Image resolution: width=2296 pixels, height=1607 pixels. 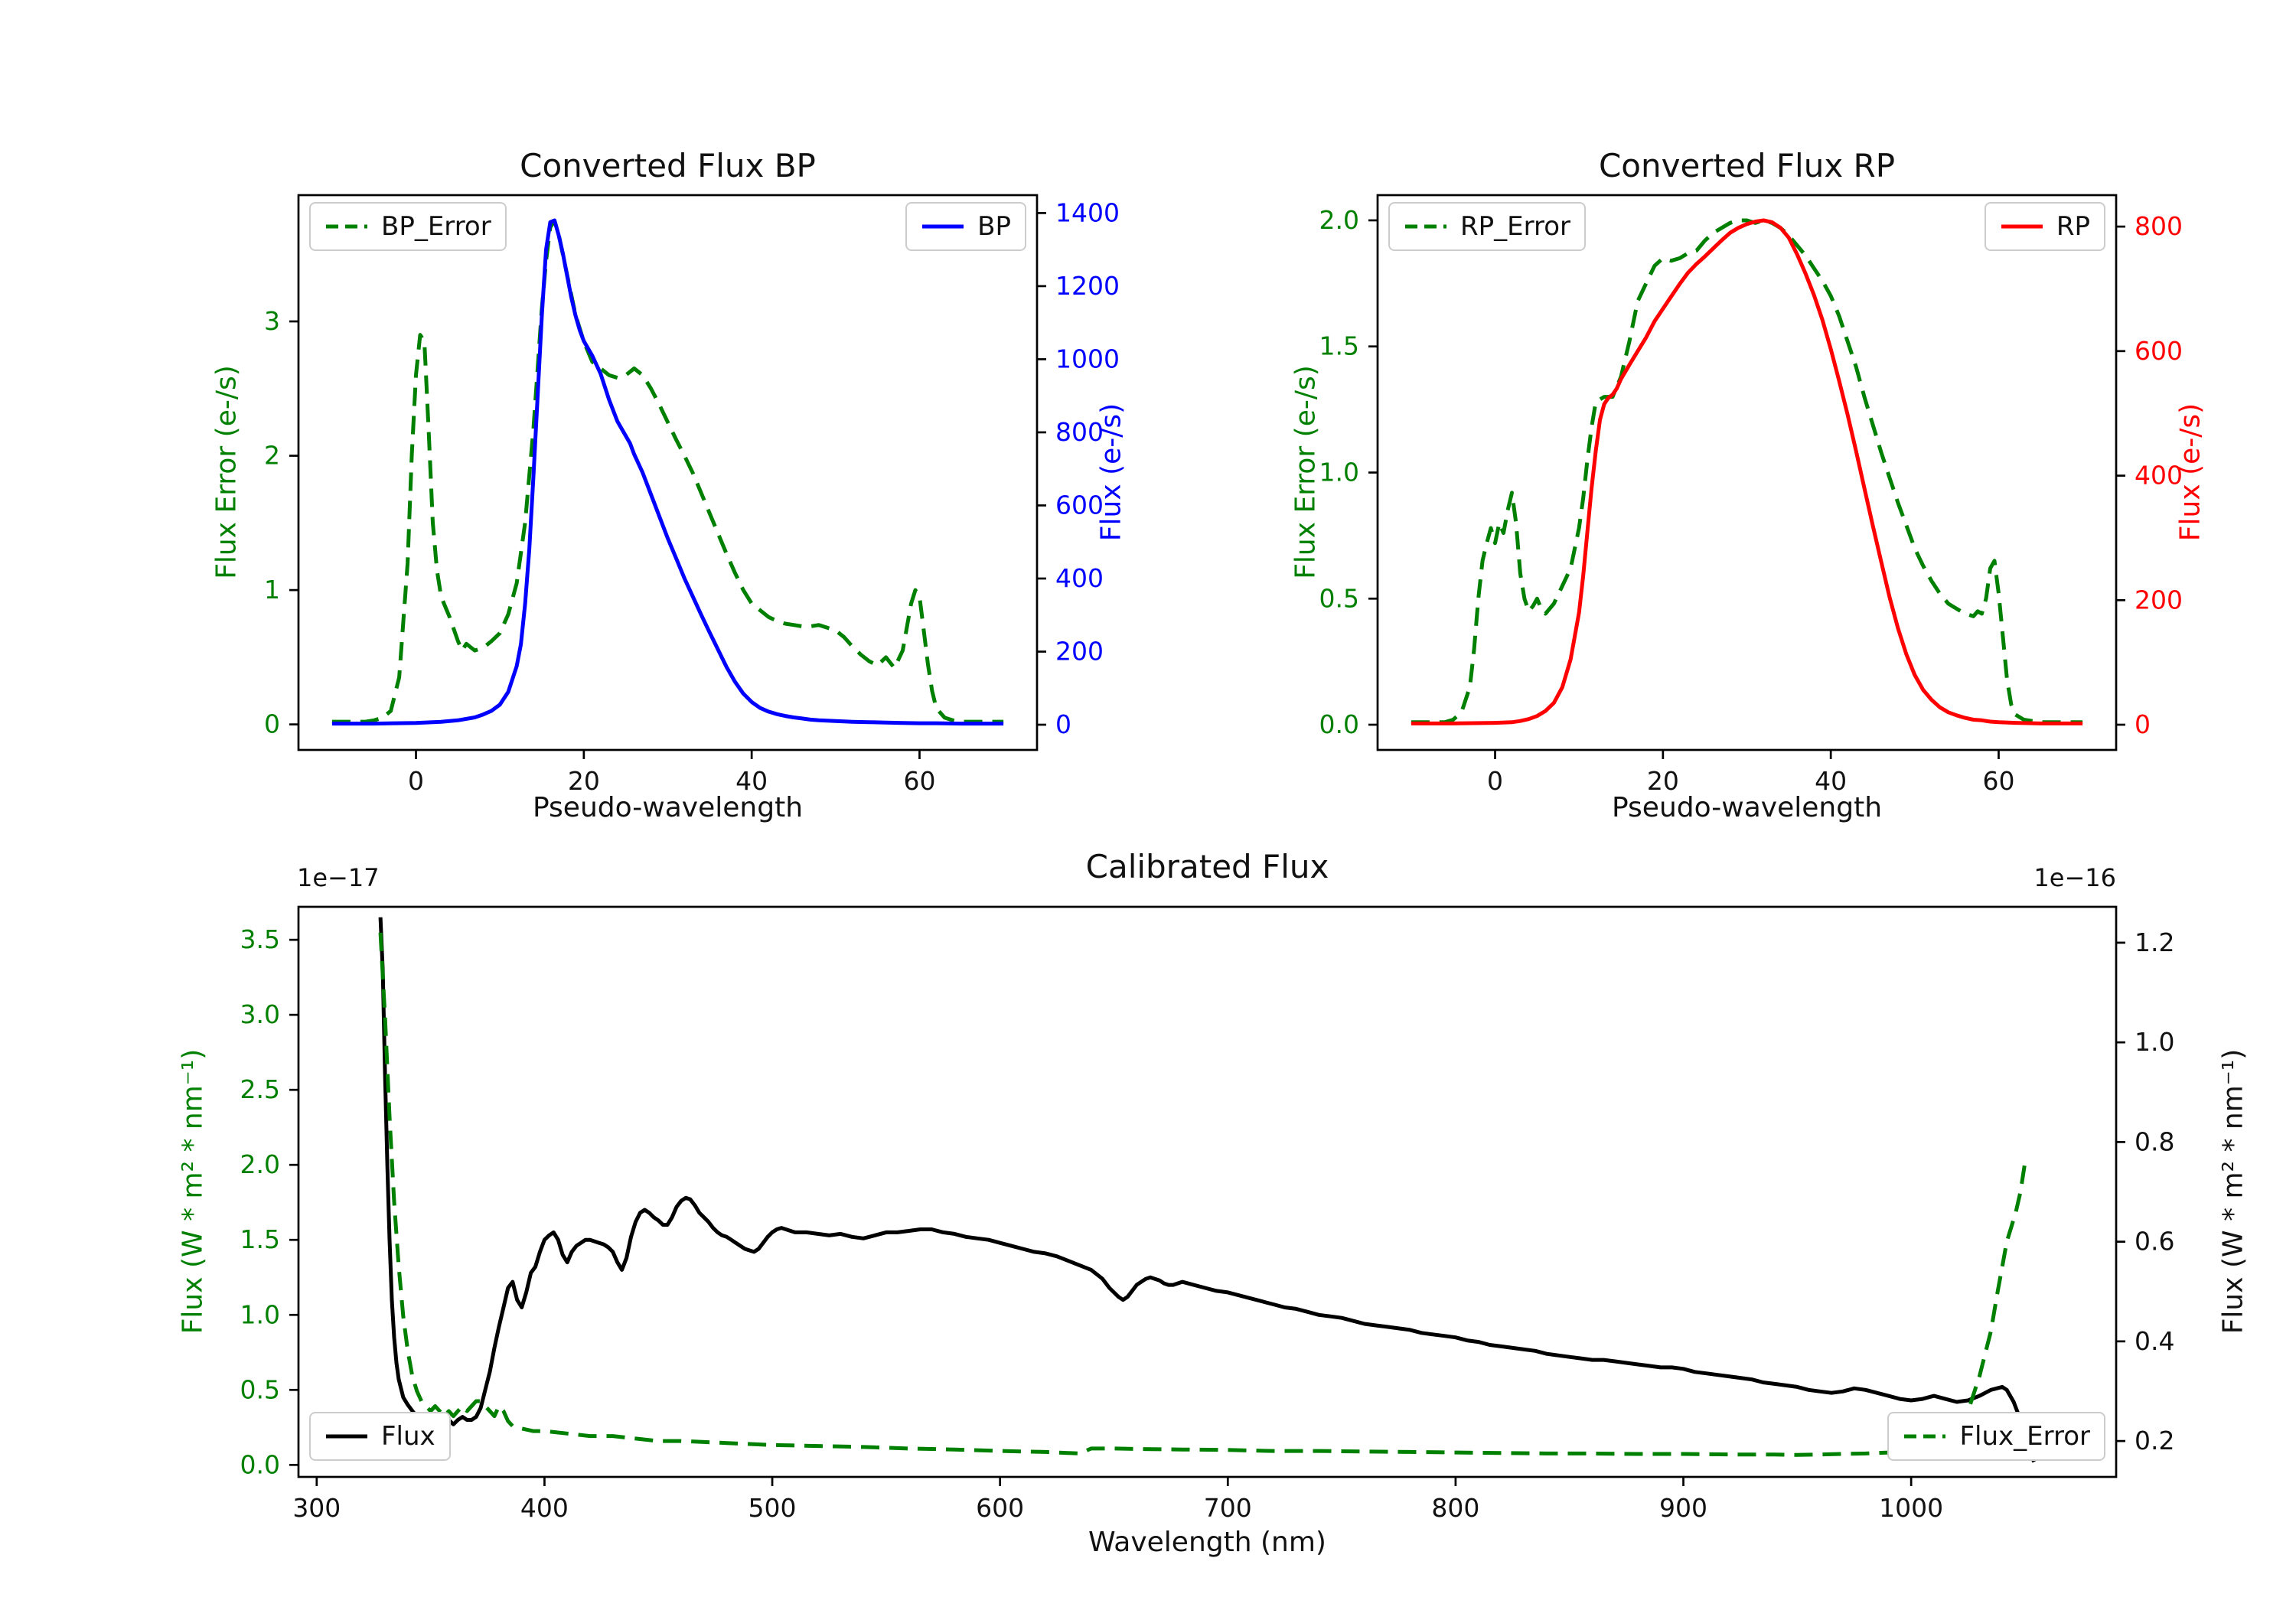 What do you see at coordinates (260, 1089) in the screenshot?
I see `svg-text: 2.5` at bounding box center [260, 1089].